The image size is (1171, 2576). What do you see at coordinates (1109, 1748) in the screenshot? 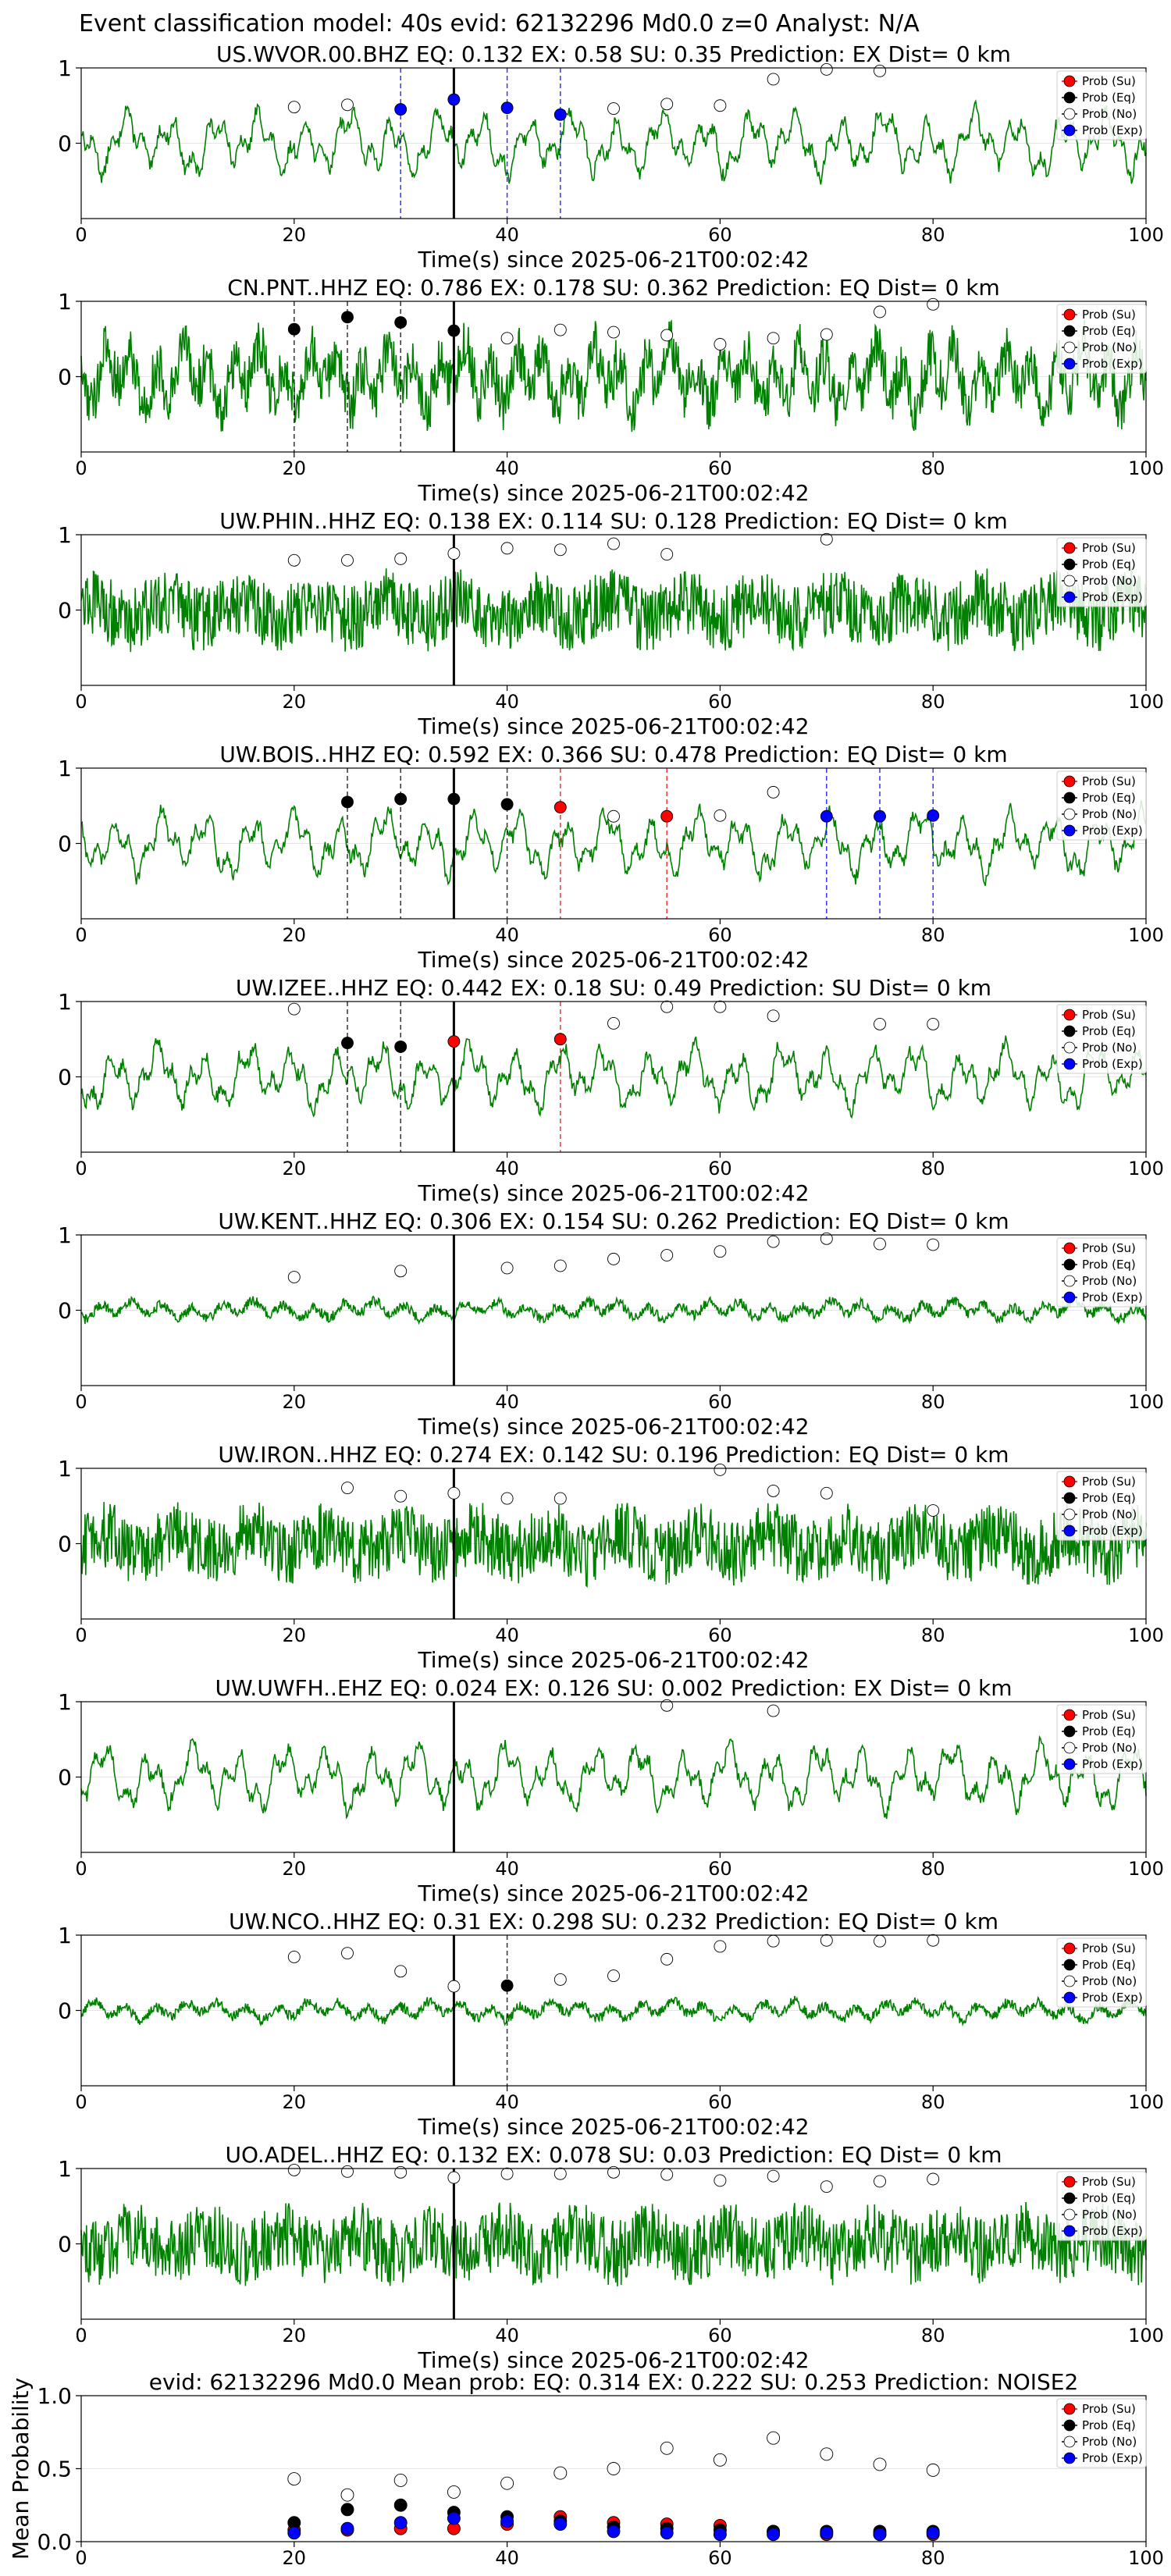
I see `legend-entry: Prob (No)` at bounding box center [1109, 1748].